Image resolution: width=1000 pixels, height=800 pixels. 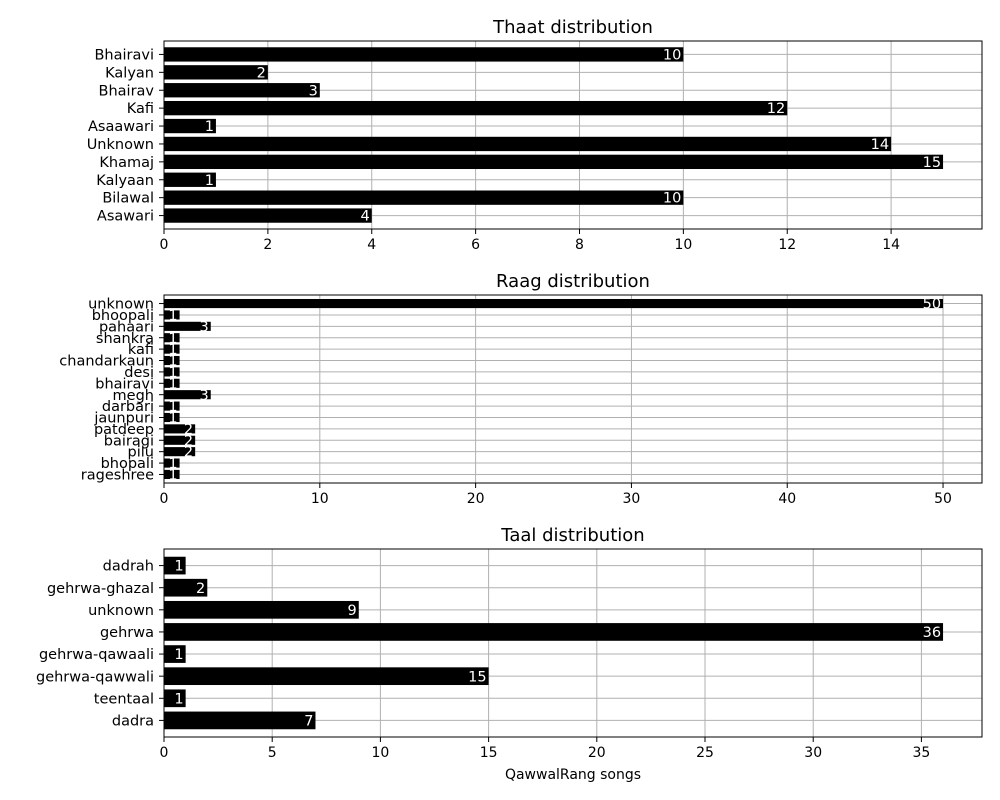 I want to click on bar-Kafi, so click(x=476, y=108).